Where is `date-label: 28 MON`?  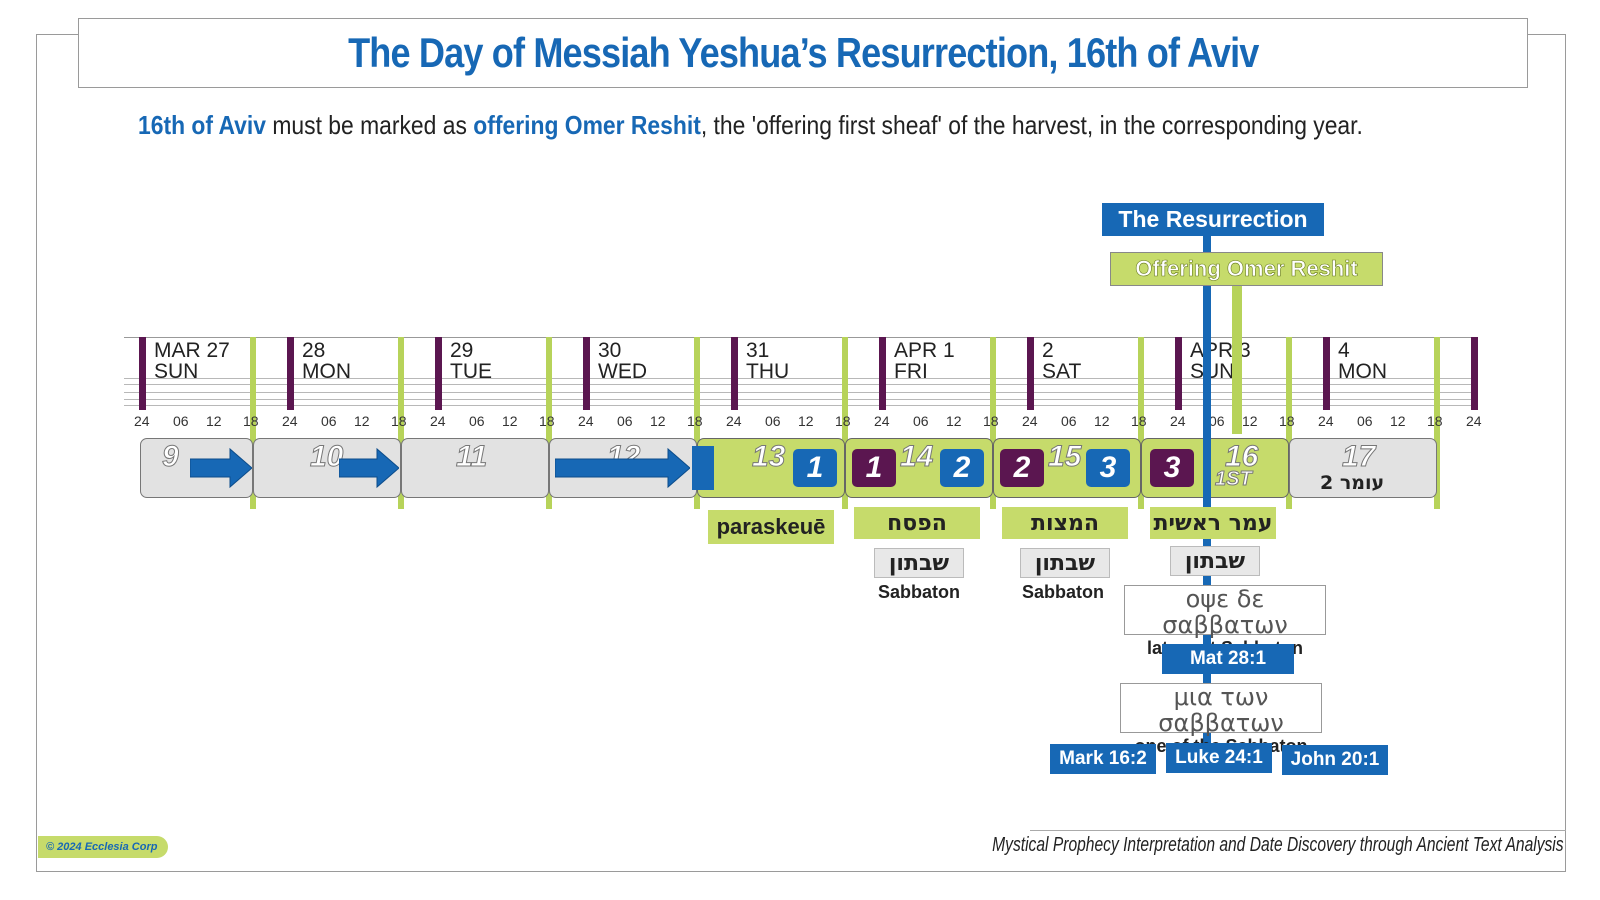 date-label: 28 MON is located at coordinates (326, 361).